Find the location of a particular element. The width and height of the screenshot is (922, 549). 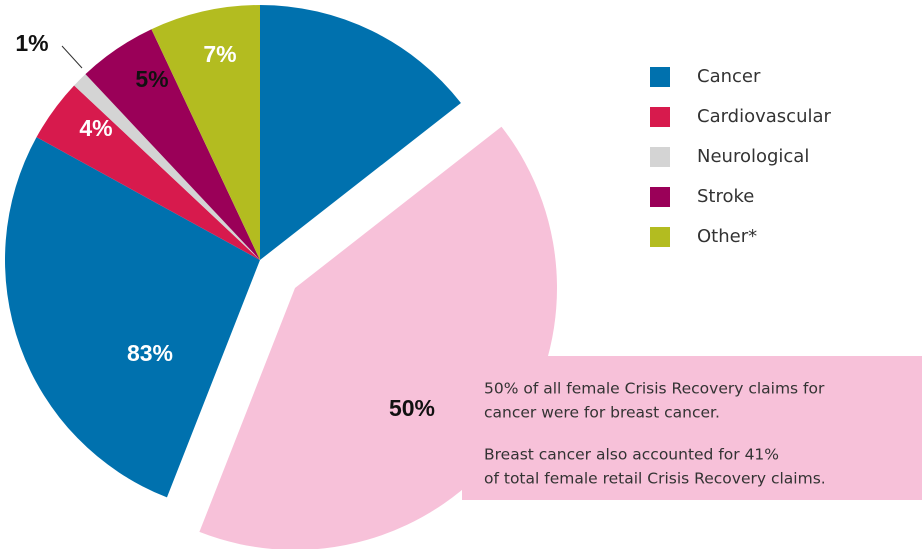

slice-label: 4% is located at coordinates (95, 128).